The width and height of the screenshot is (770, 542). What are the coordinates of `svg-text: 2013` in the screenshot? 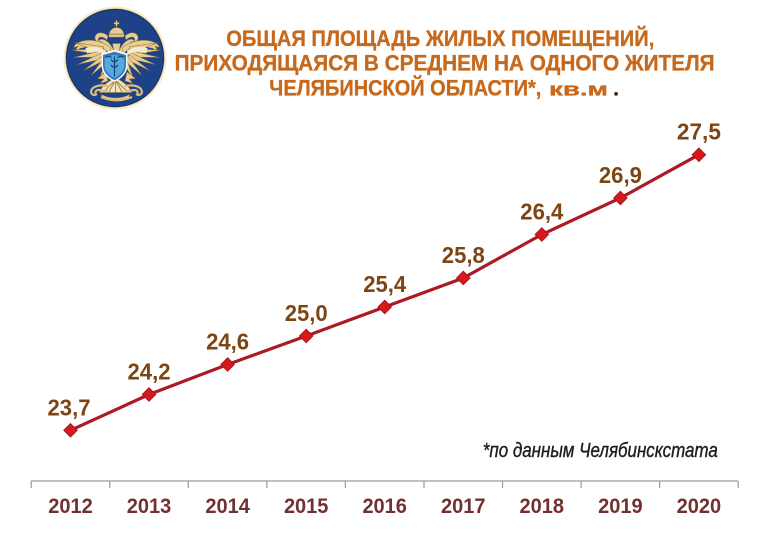 It's located at (149, 506).